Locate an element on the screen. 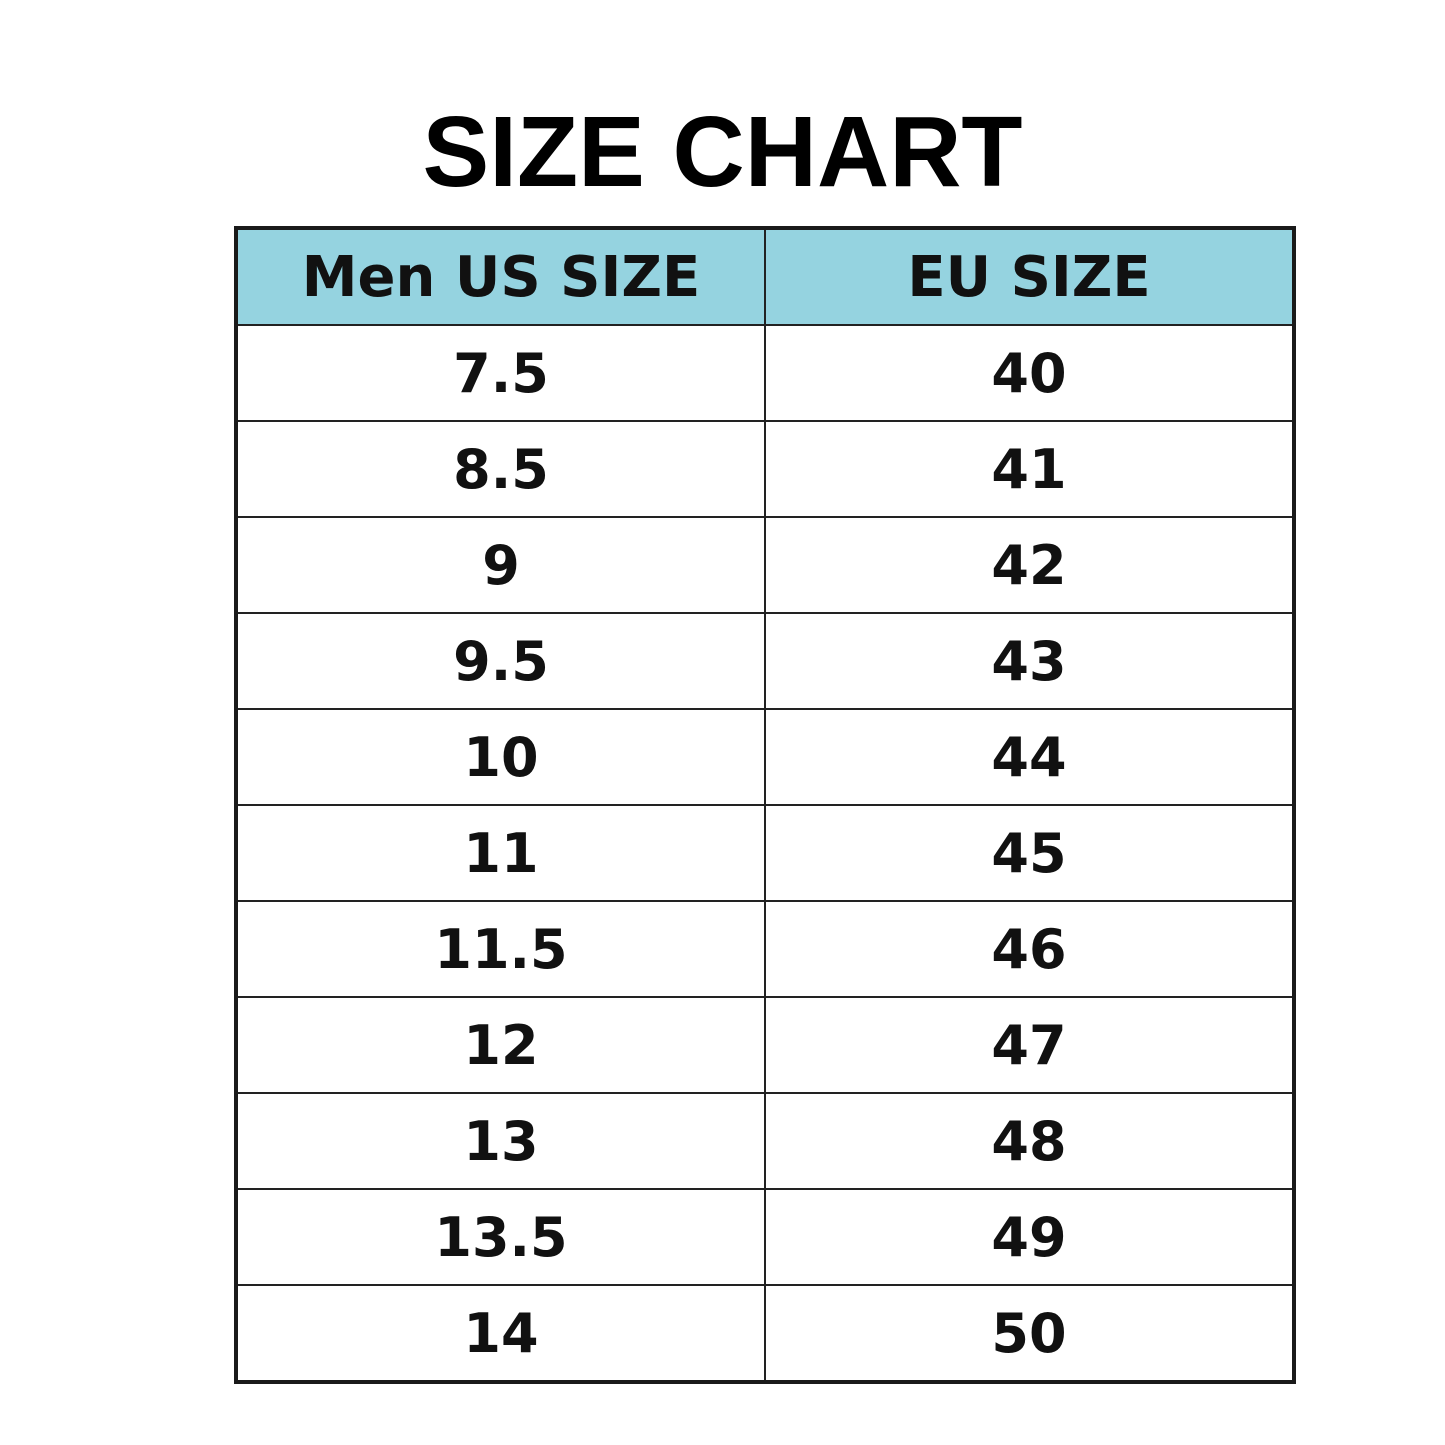  table-cell: 10 is located at coordinates (500, 757).